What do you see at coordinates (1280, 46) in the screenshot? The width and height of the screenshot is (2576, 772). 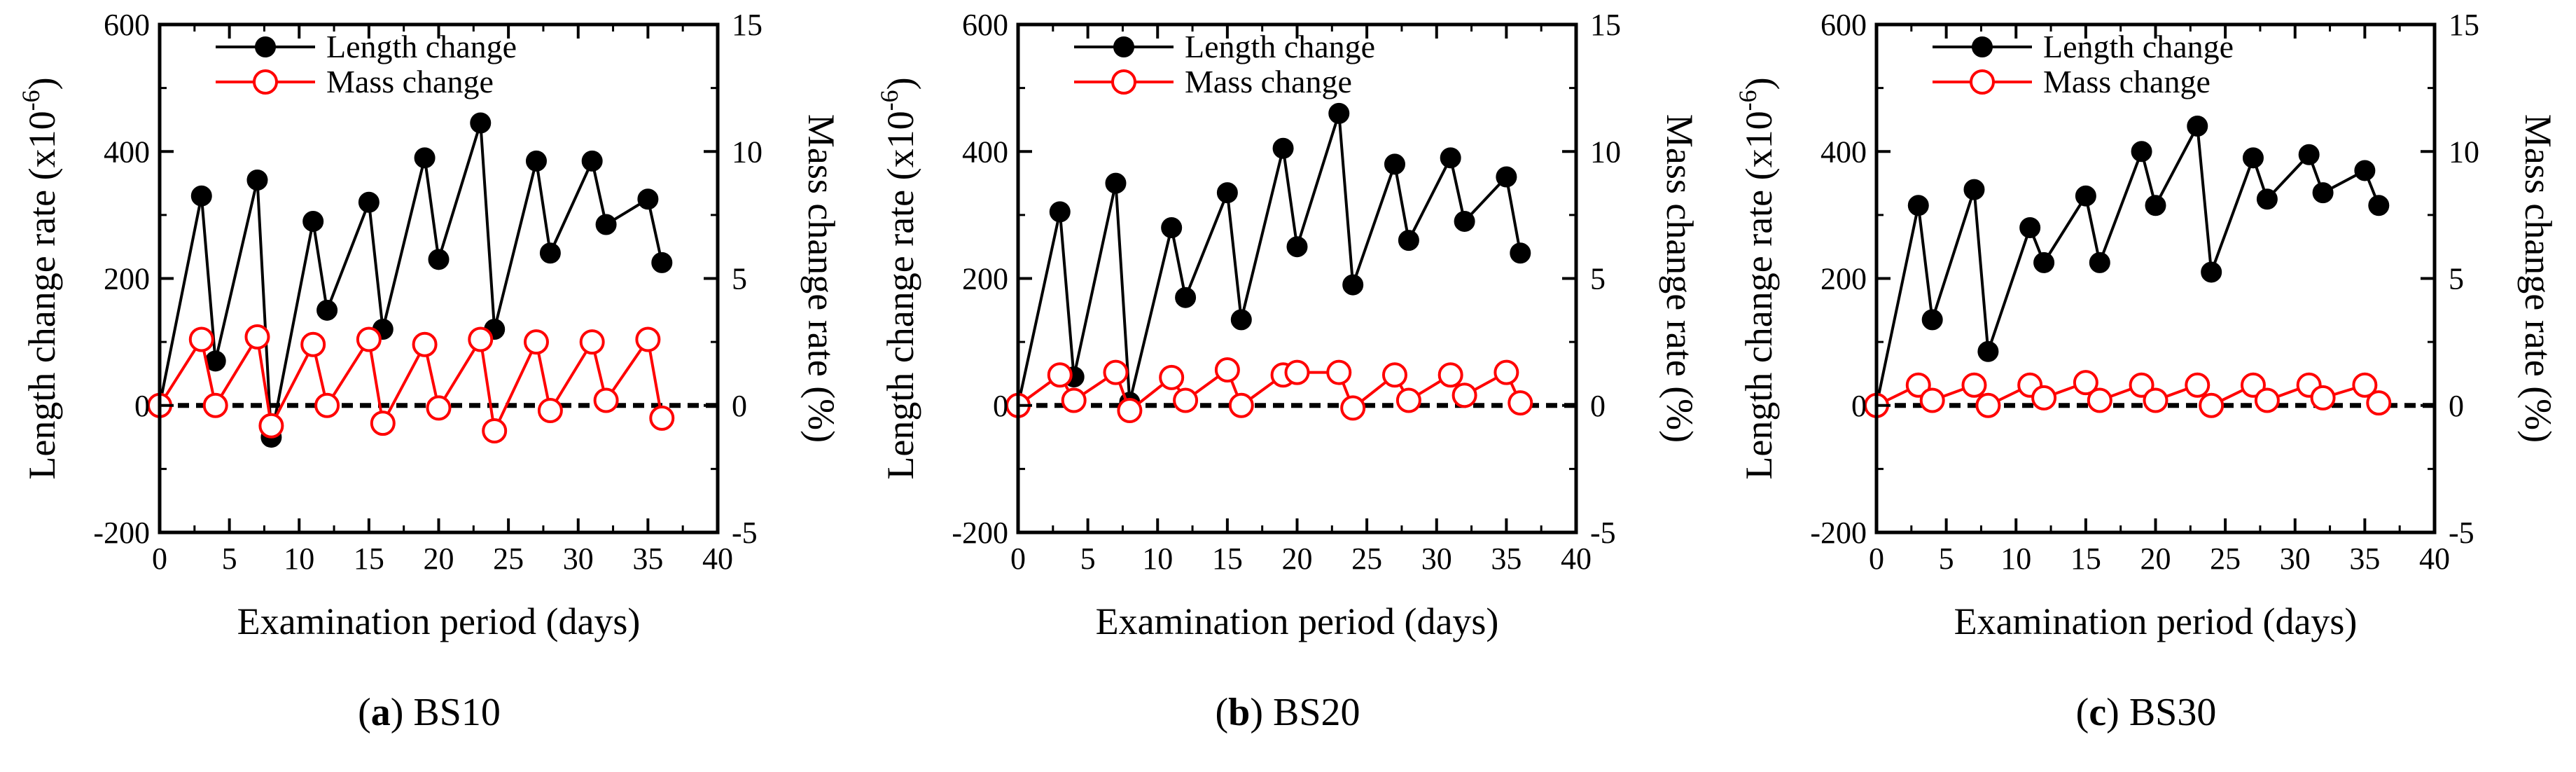 I see `legend-label-length-change: Length change` at bounding box center [1280, 46].